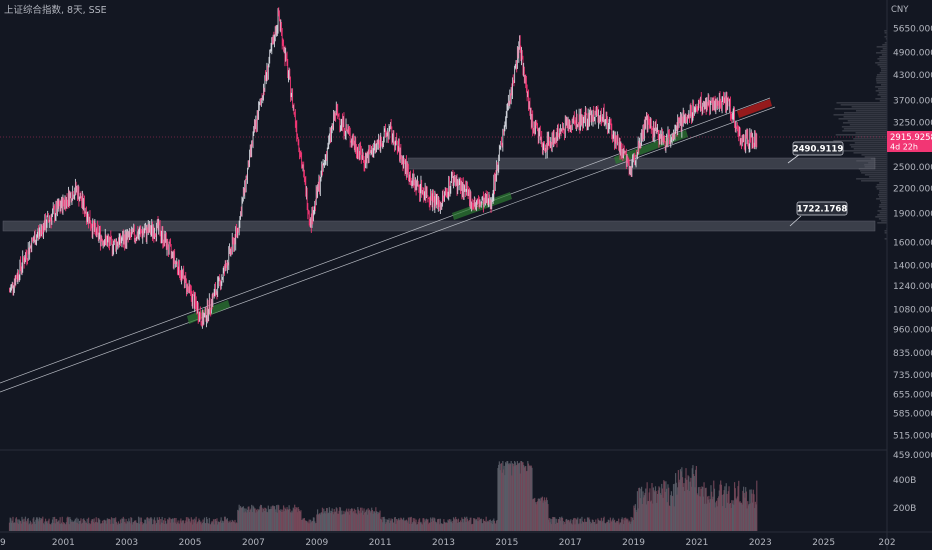 This screenshot has height=550, width=932. What do you see at coordinates (439, 226) in the screenshot?
I see `support-zone-lower` at bounding box center [439, 226].